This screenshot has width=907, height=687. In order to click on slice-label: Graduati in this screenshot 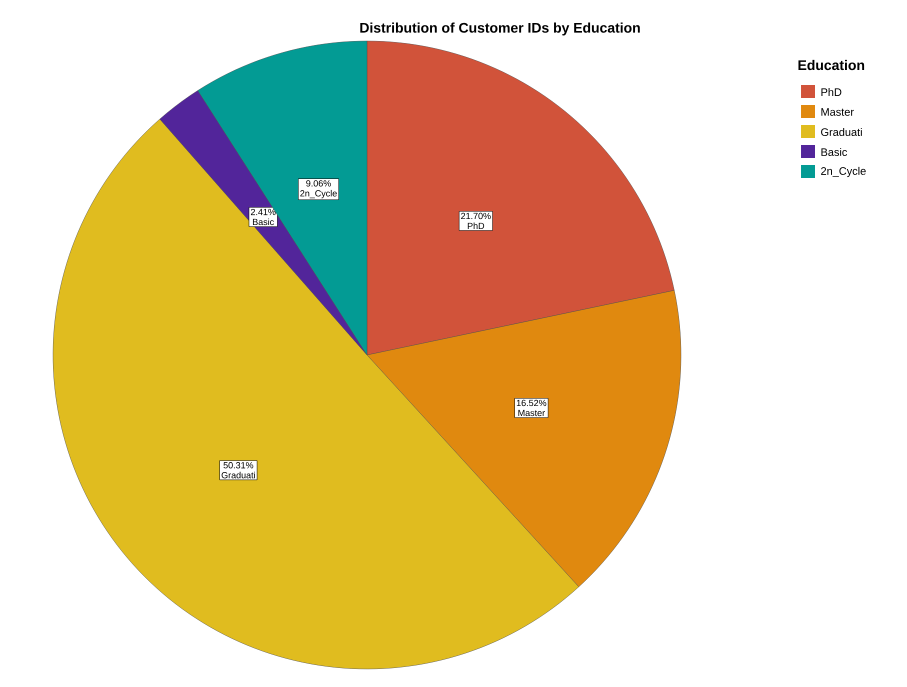, I will do `click(238, 475)`.